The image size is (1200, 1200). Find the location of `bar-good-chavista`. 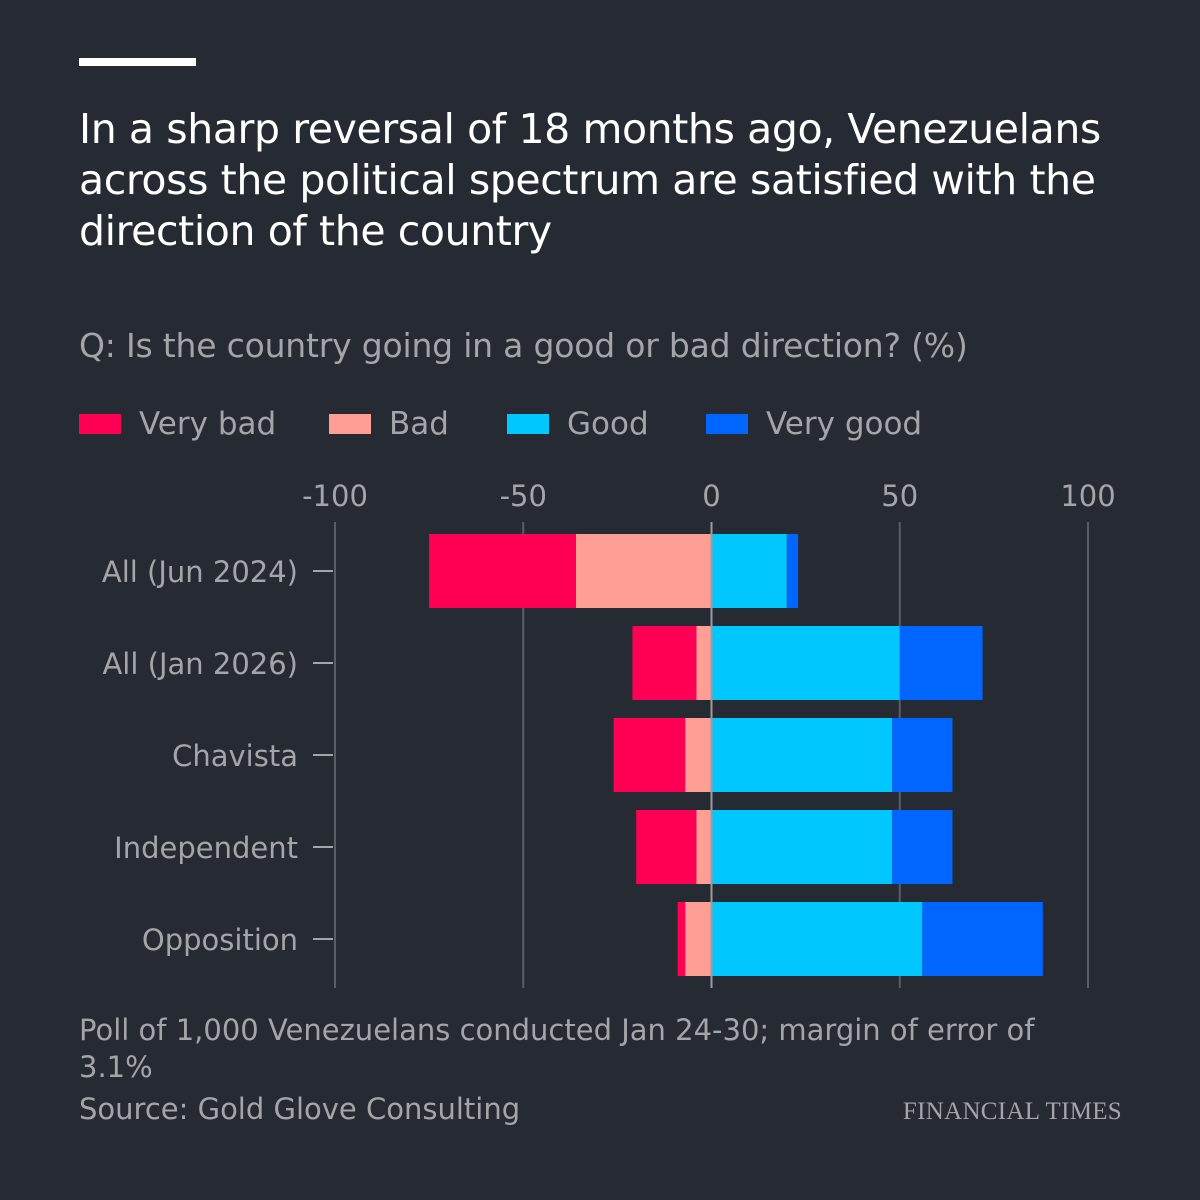

bar-good-chavista is located at coordinates (802, 755).